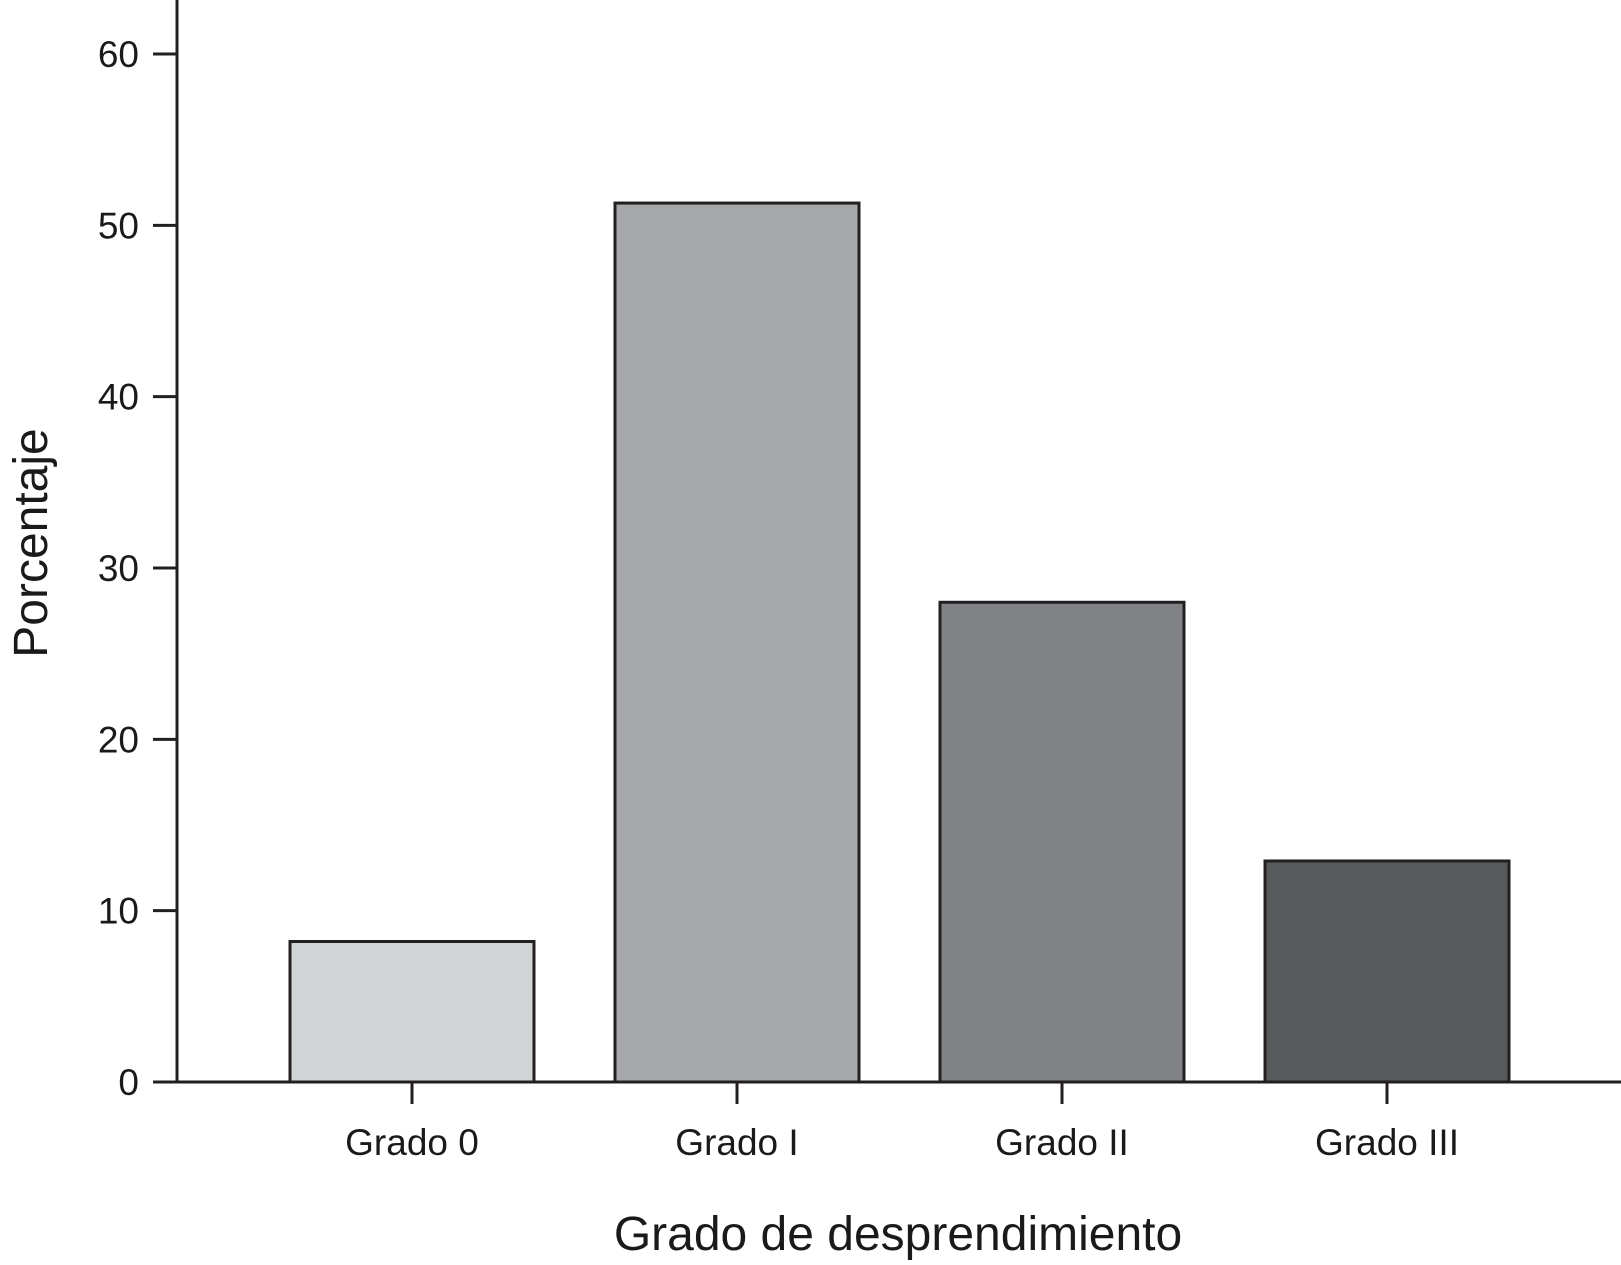 The height and width of the screenshot is (1265, 1621). What do you see at coordinates (1387, 971) in the screenshot?
I see `bar-grado-iii` at bounding box center [1387, 971].